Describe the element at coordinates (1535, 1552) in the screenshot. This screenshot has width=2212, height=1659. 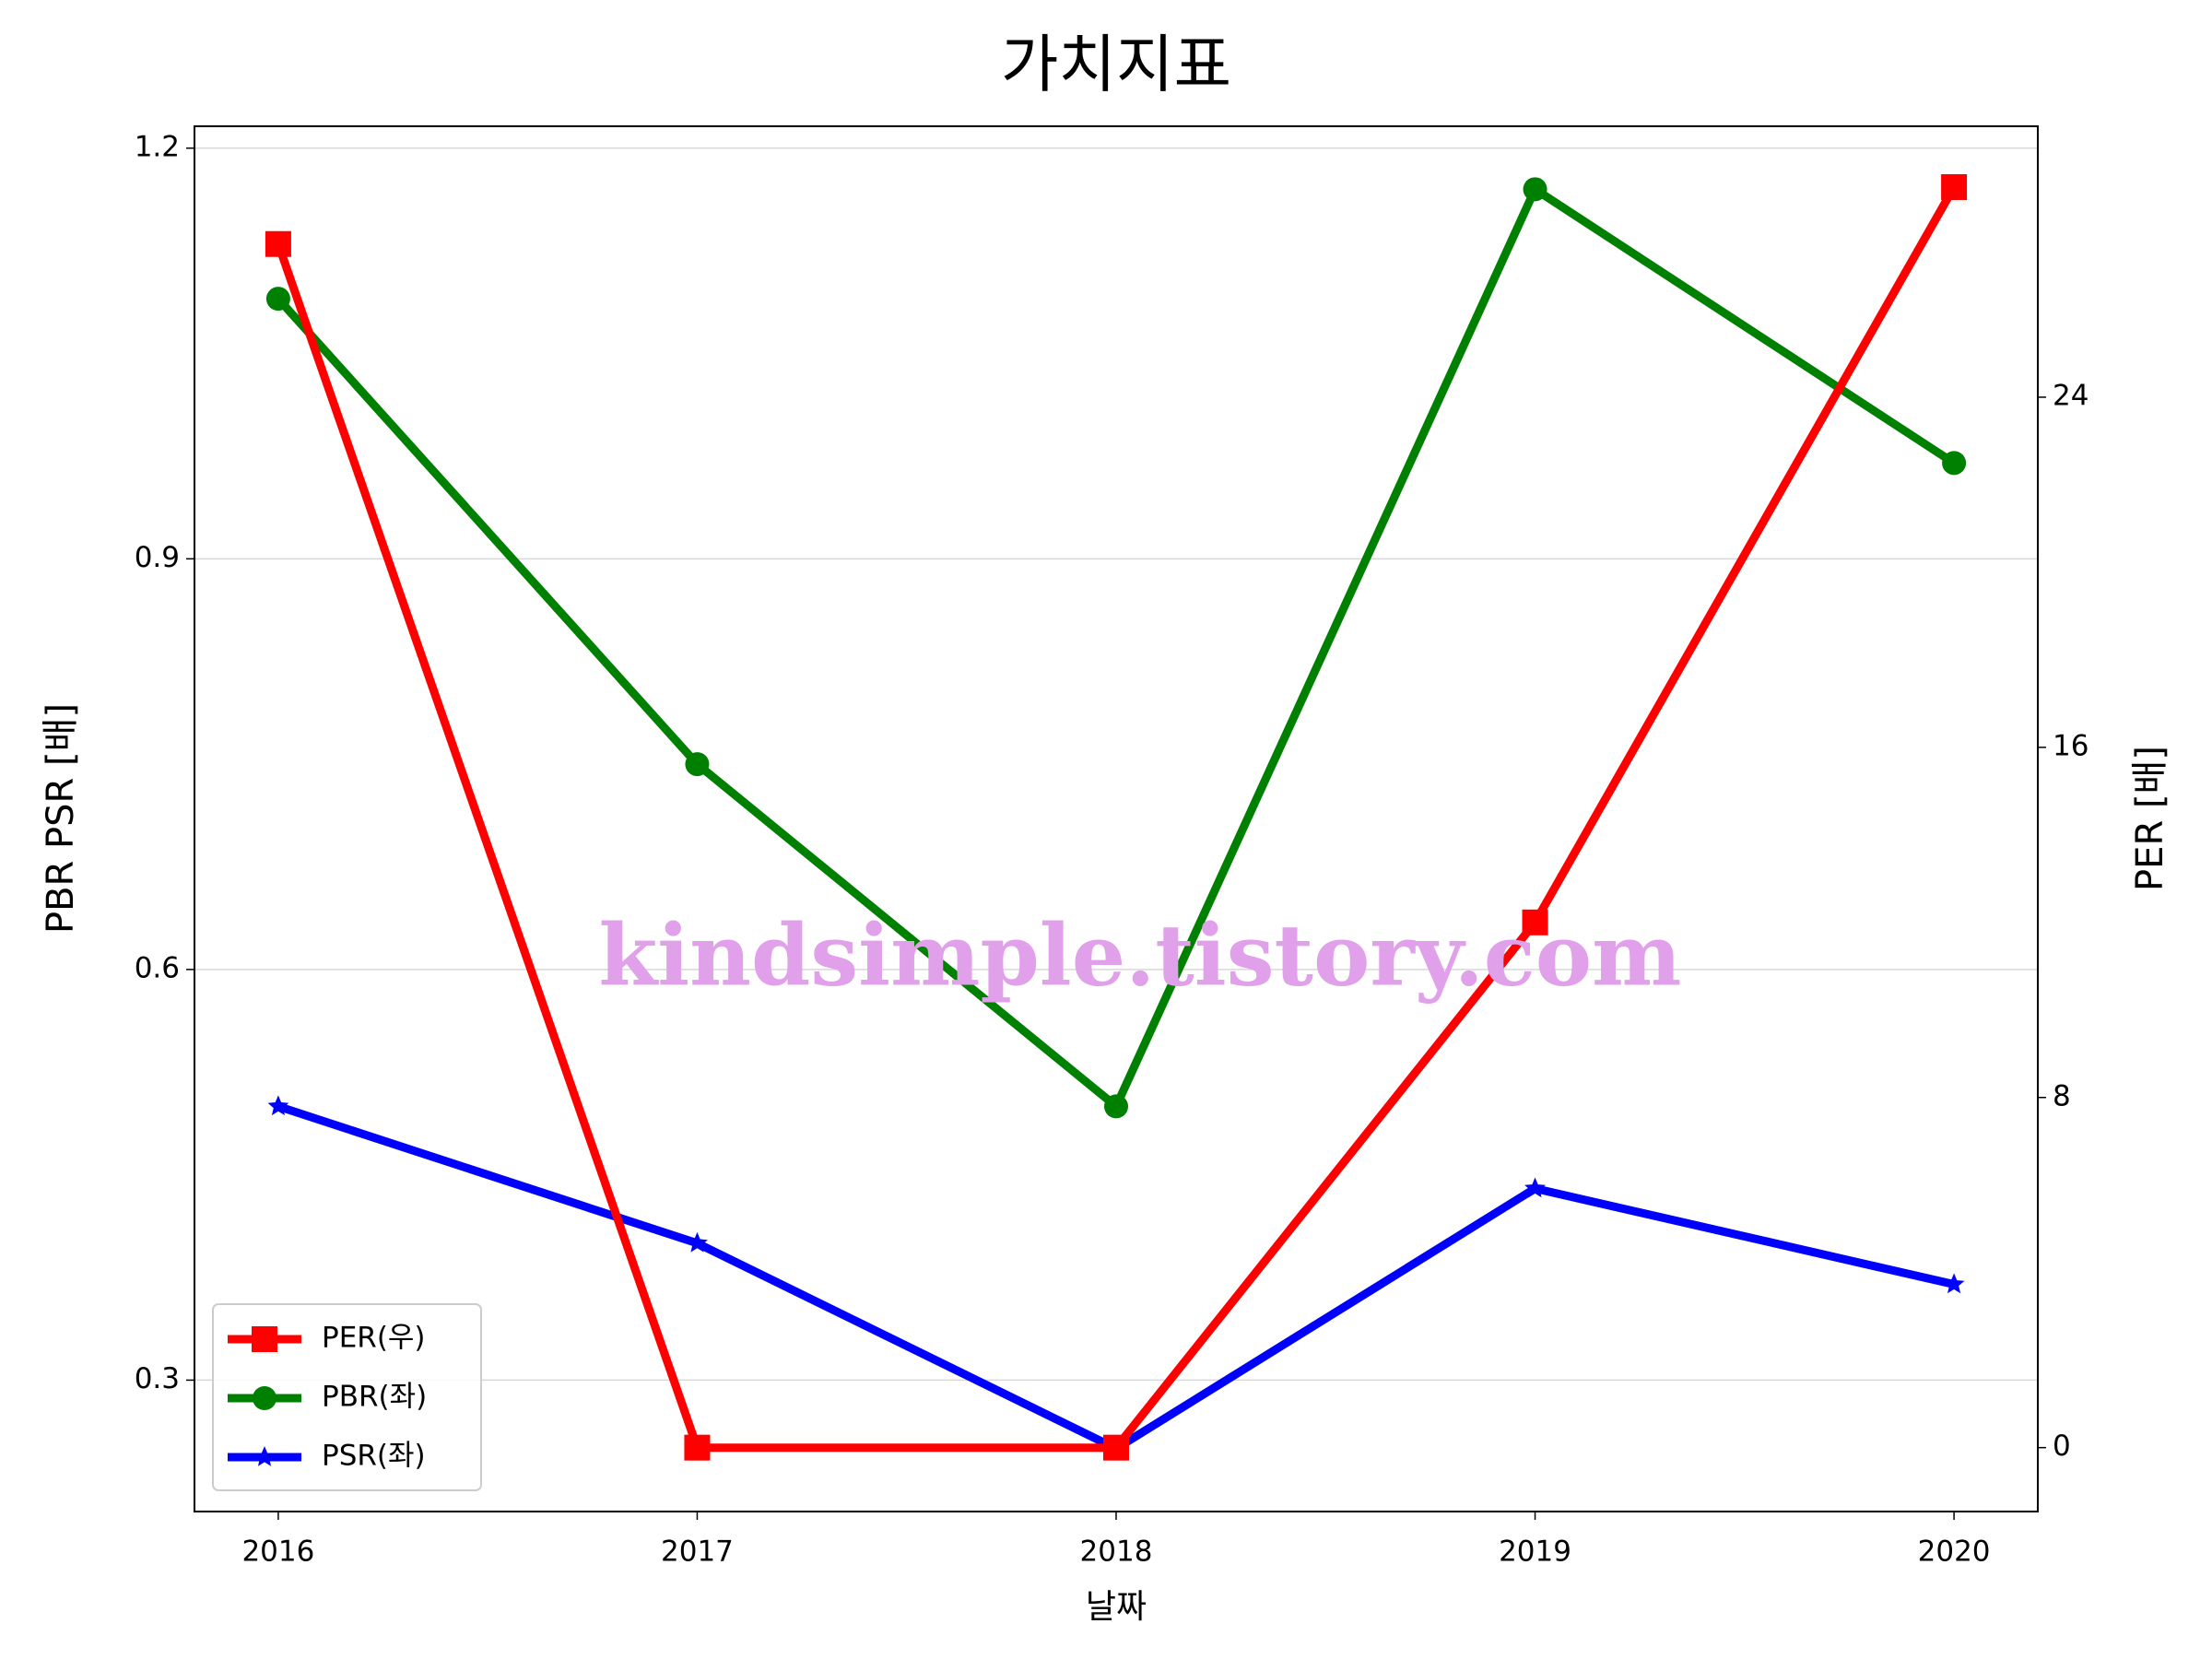
I see `x-tick-label: 2019` at that location.